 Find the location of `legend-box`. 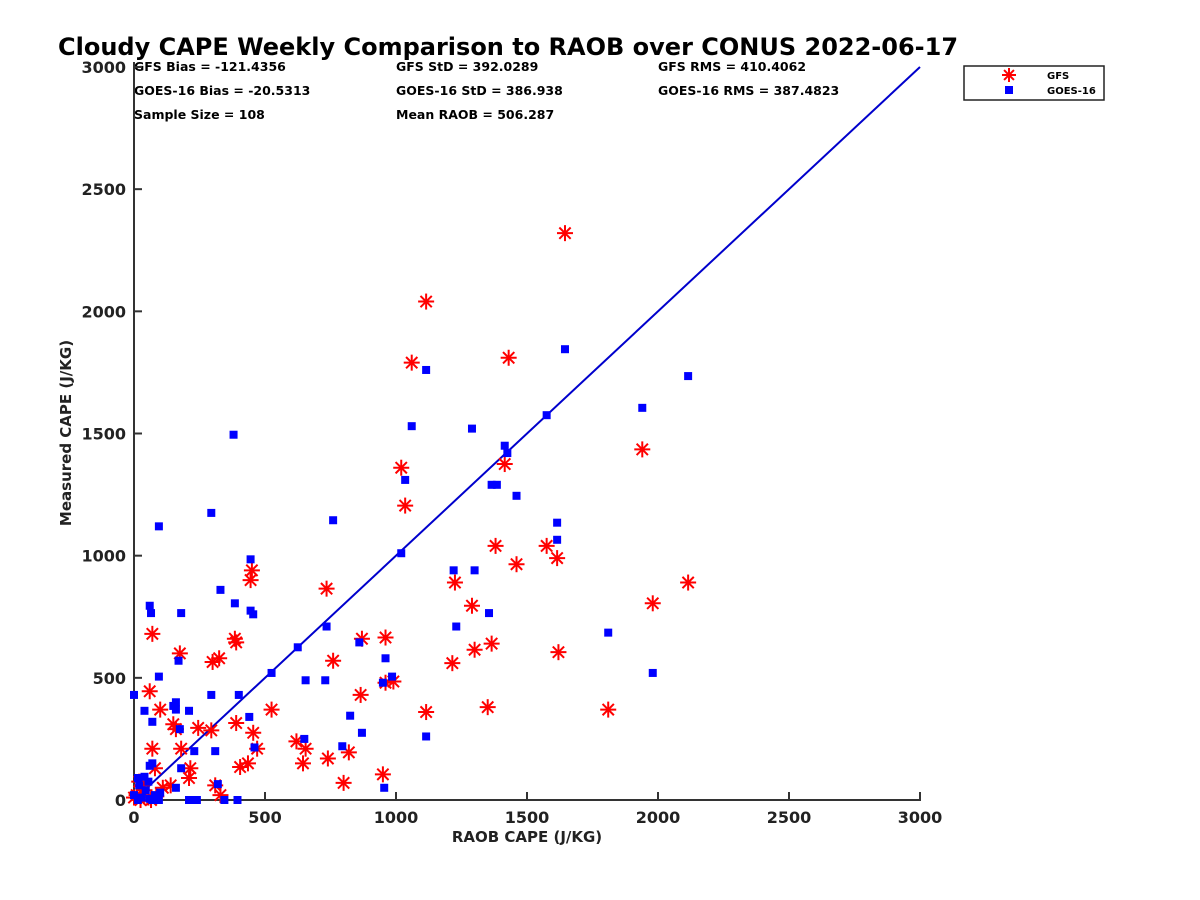

legend-box is located at coordinates (1034, 83).